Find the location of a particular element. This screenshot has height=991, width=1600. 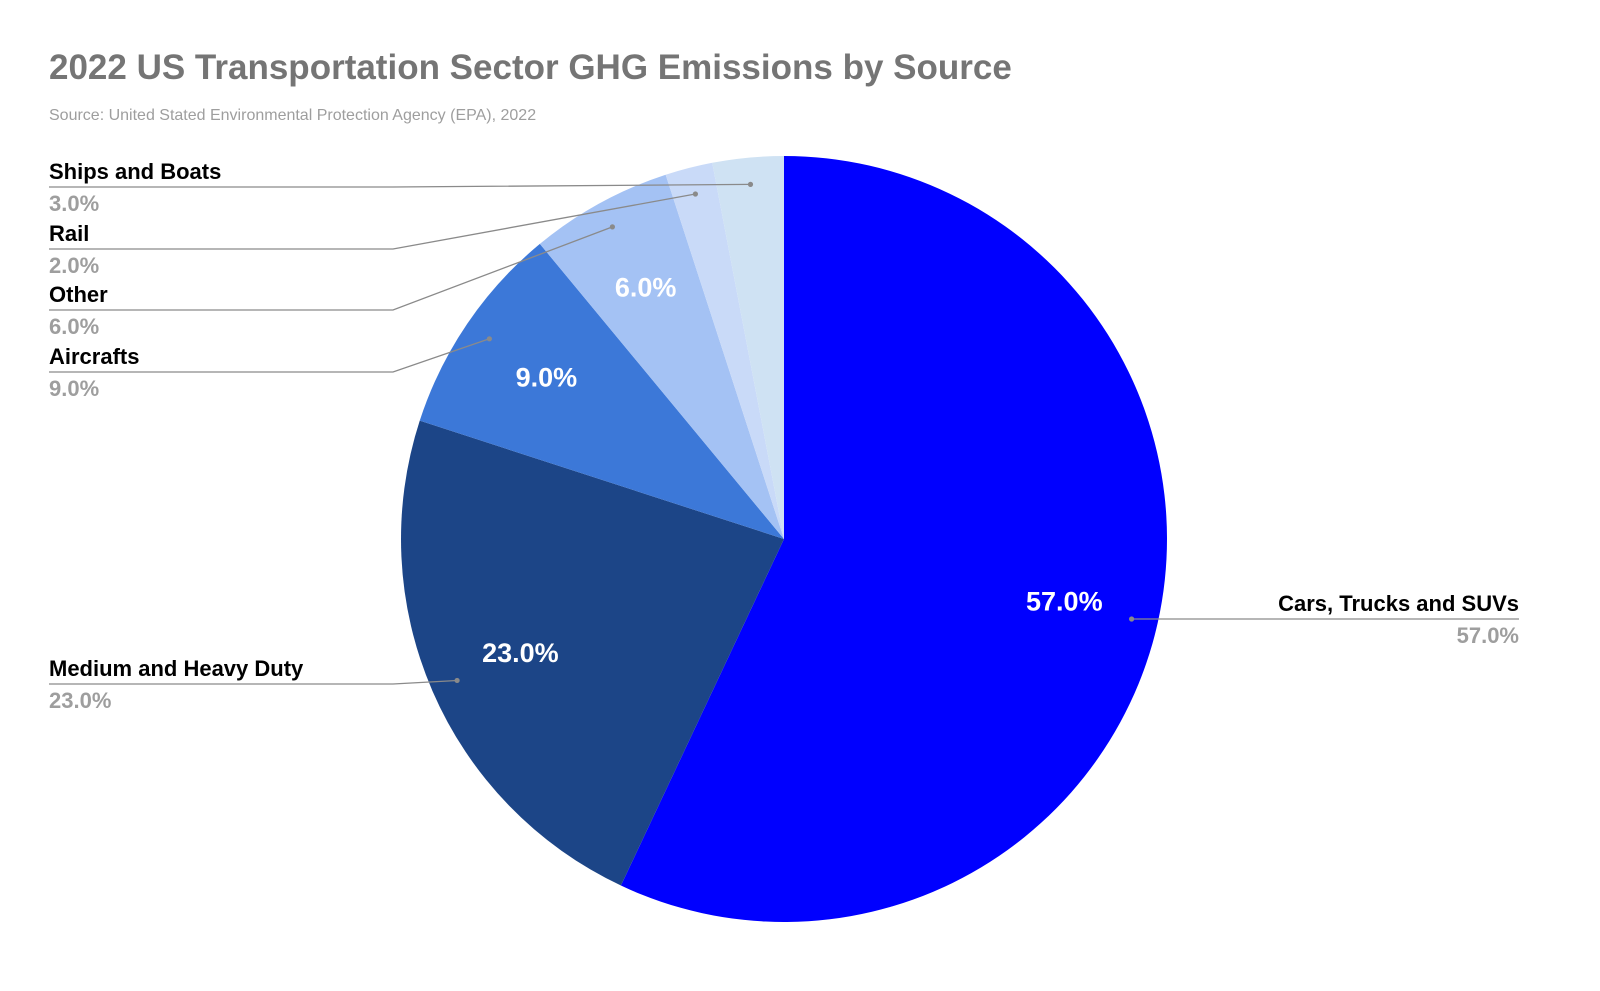

leader-line-ships-and-boats is located at coordinates (400, 185).